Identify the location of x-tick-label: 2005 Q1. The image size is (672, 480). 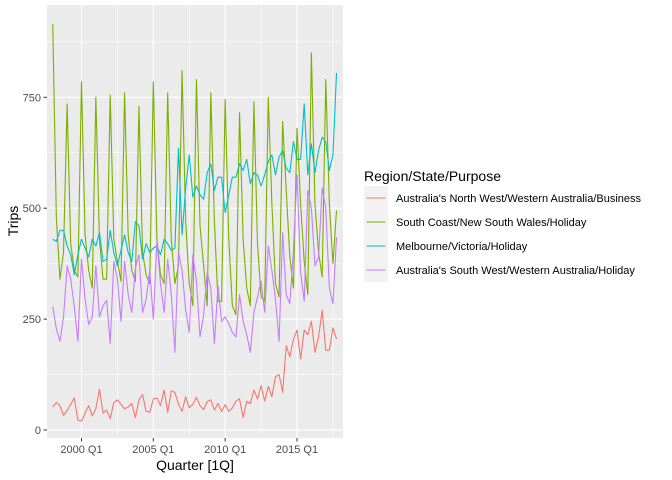
(153, 450).